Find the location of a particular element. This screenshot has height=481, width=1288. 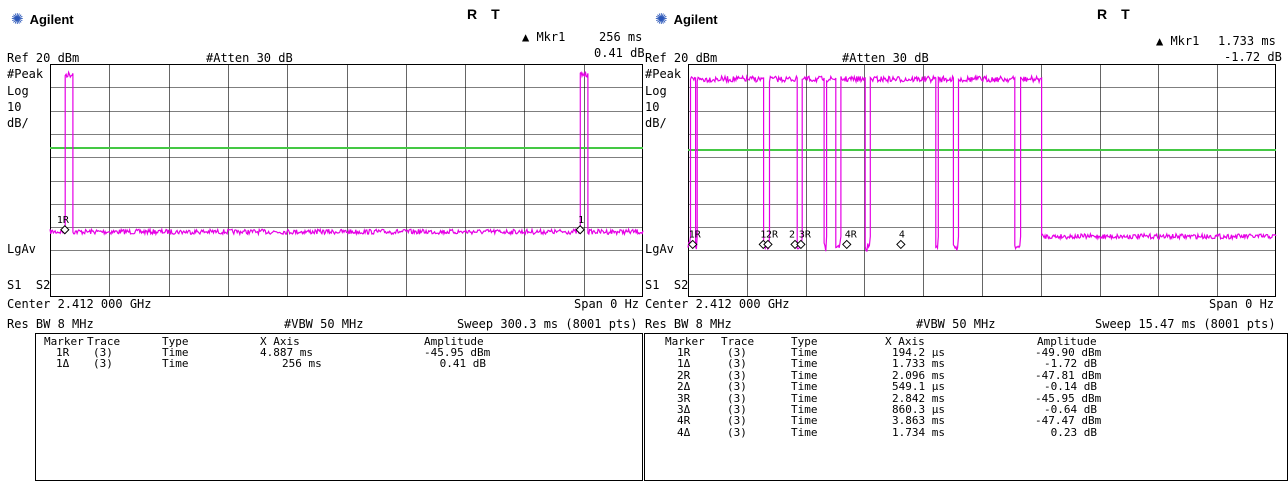

marker-table-header: X Axis is located at coordinates (280, 341).